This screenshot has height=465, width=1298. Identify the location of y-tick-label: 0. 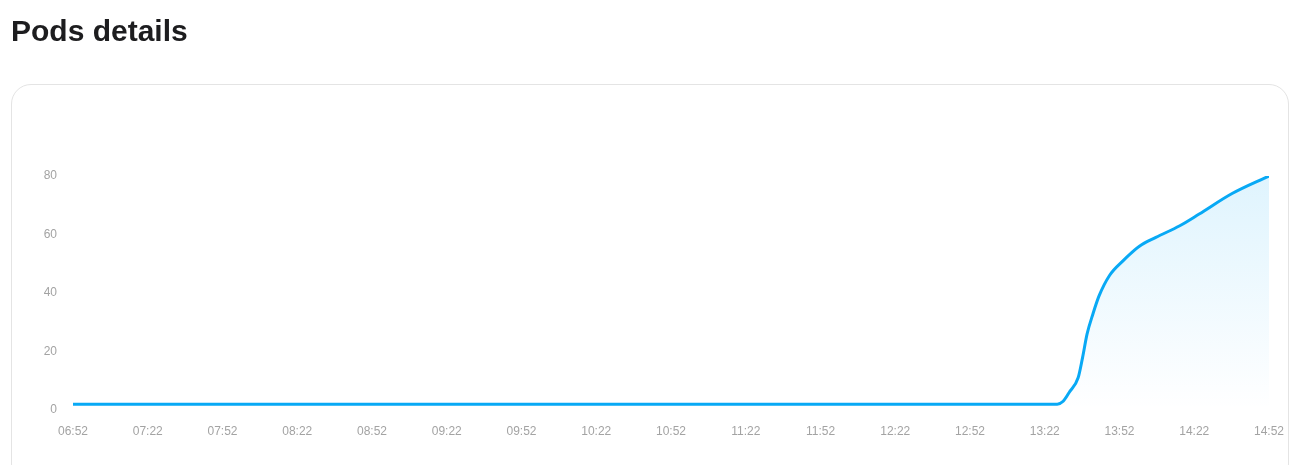
(54, 409).